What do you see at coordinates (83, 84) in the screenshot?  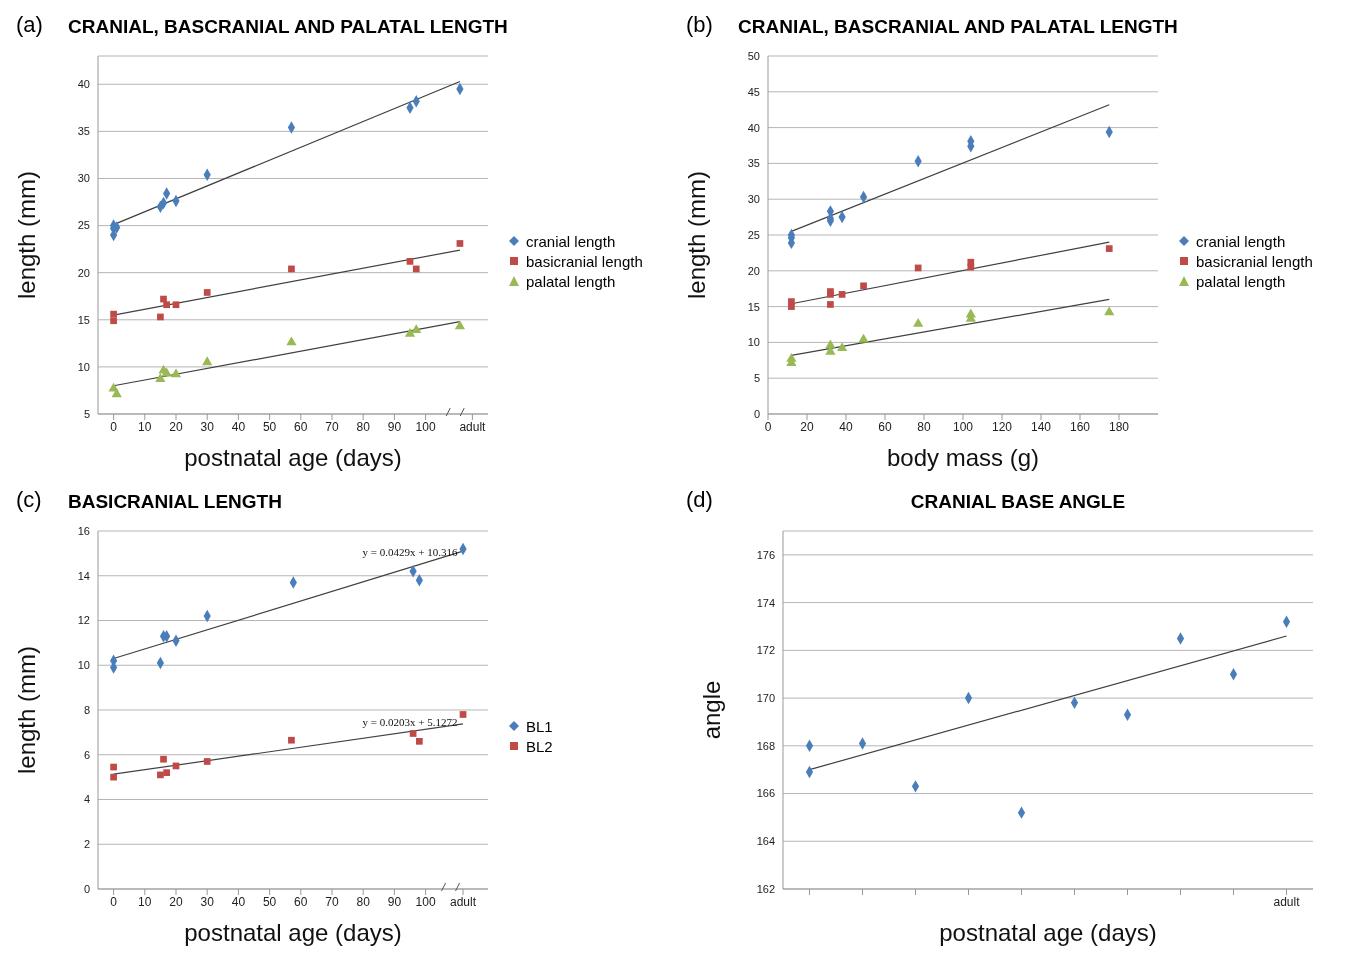 I see `y-tick-label: 40` at bounding box center [83, 84].